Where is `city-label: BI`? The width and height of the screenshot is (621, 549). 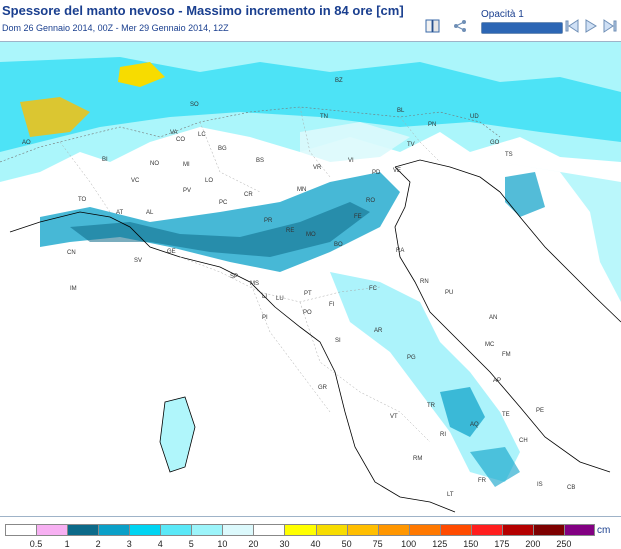 city-label: BI is located at coordinates (105, 160).